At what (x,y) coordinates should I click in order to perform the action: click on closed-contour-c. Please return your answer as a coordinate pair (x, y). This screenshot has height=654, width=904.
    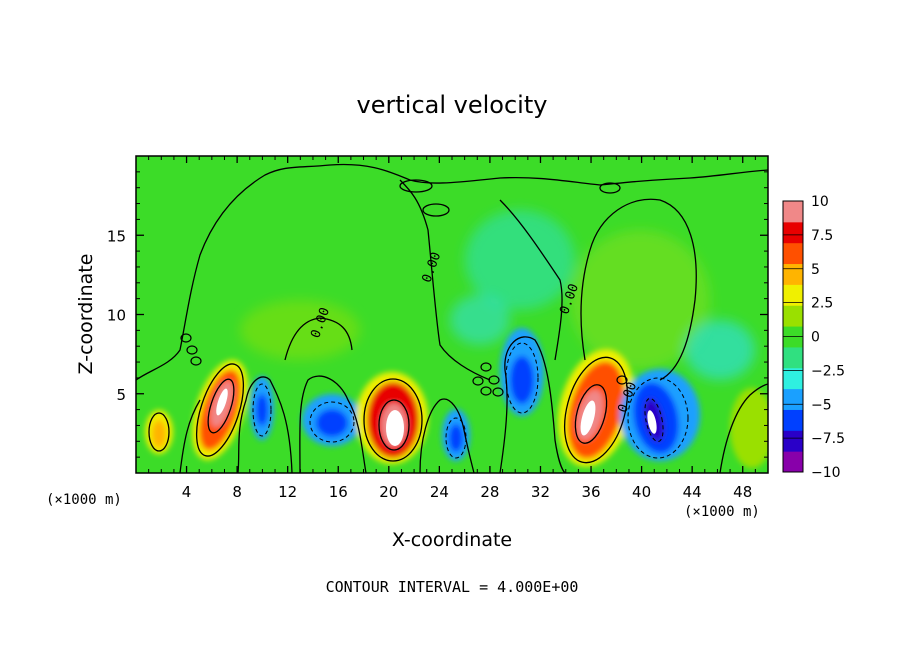
    Looking at the image, I should click on (610, 188).